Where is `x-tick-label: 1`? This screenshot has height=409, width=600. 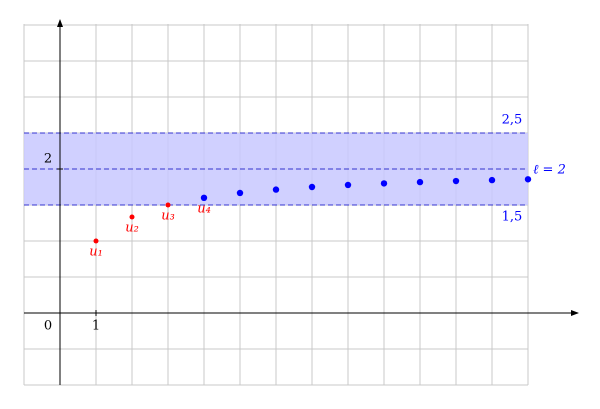
x-tick-label: 1 is located at coordinates (96, 326).